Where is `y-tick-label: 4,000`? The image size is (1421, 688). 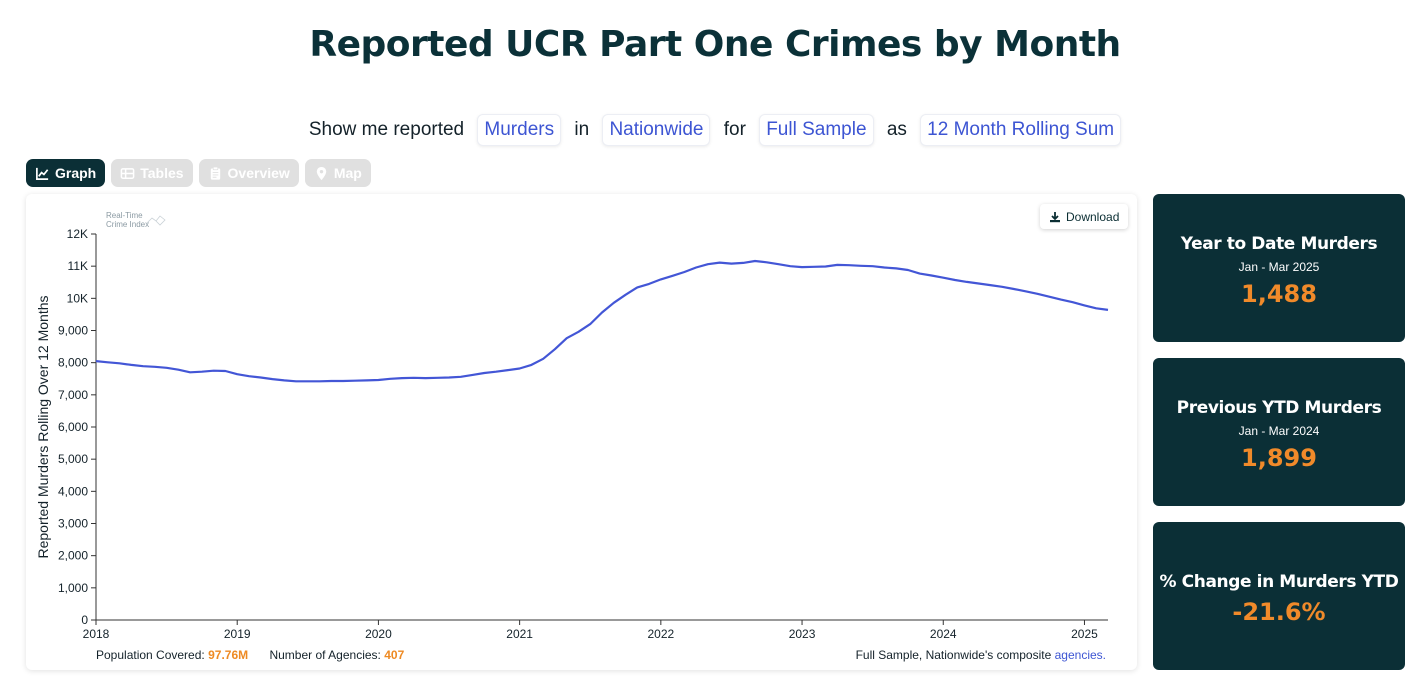
y-tick-label: 4,000 is located at coordinates (73, 491).